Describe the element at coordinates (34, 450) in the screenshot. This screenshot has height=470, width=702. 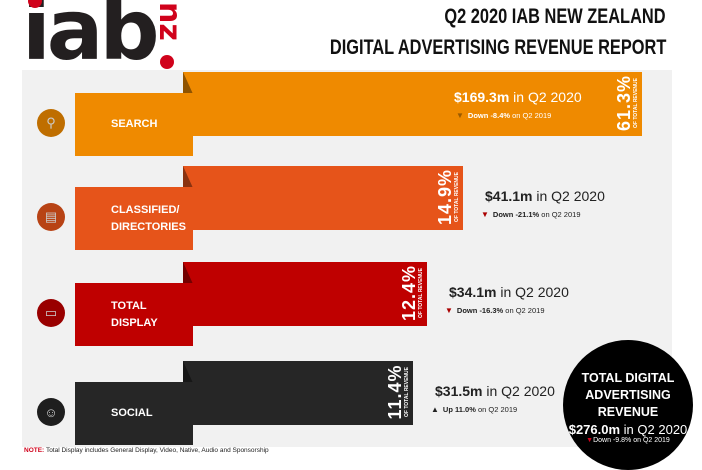
I see `note-label: NOTE:` at that location.